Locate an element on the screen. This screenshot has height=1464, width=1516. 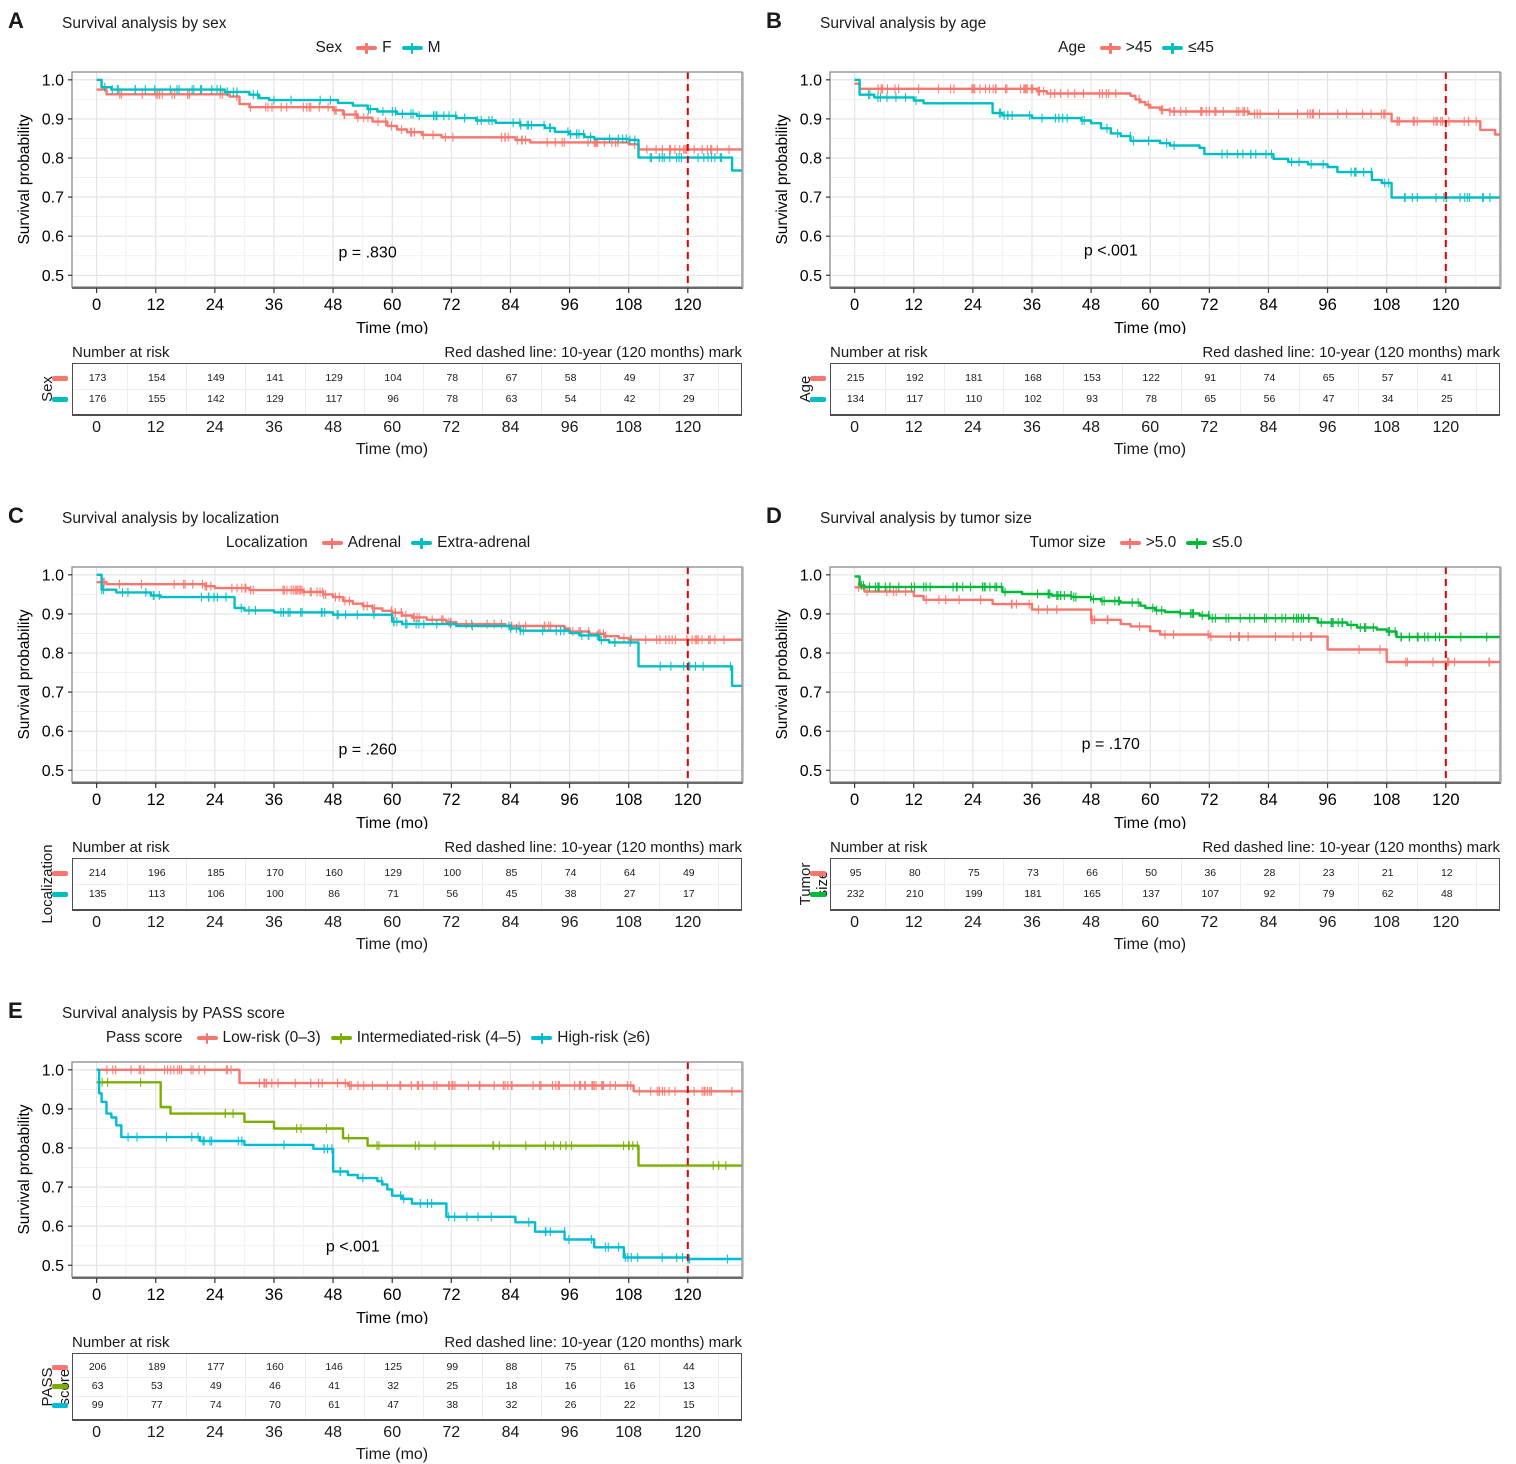
risk-count: 192 is located at coordinates (915, 378).